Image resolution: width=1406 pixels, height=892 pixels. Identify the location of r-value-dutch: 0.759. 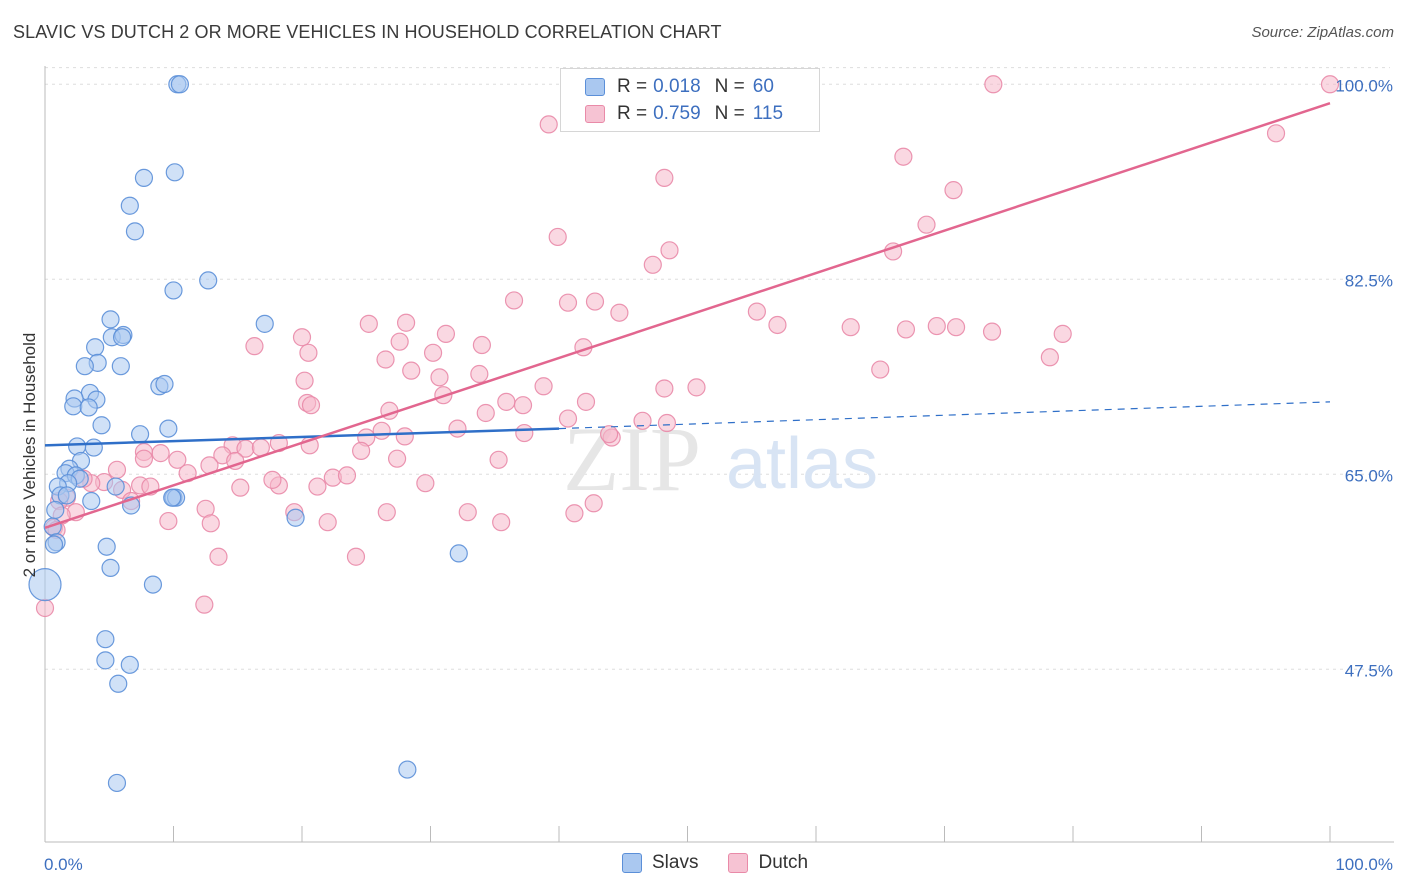
(677, 113).